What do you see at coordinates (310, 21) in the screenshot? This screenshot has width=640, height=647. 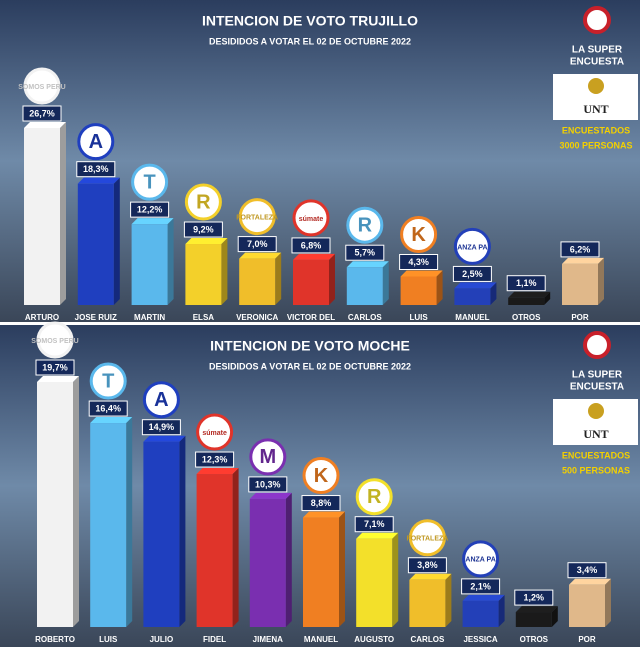 I see `chart-title: INTENCION DE VOTO TRUJILLO` at bounding box center [310, 21].